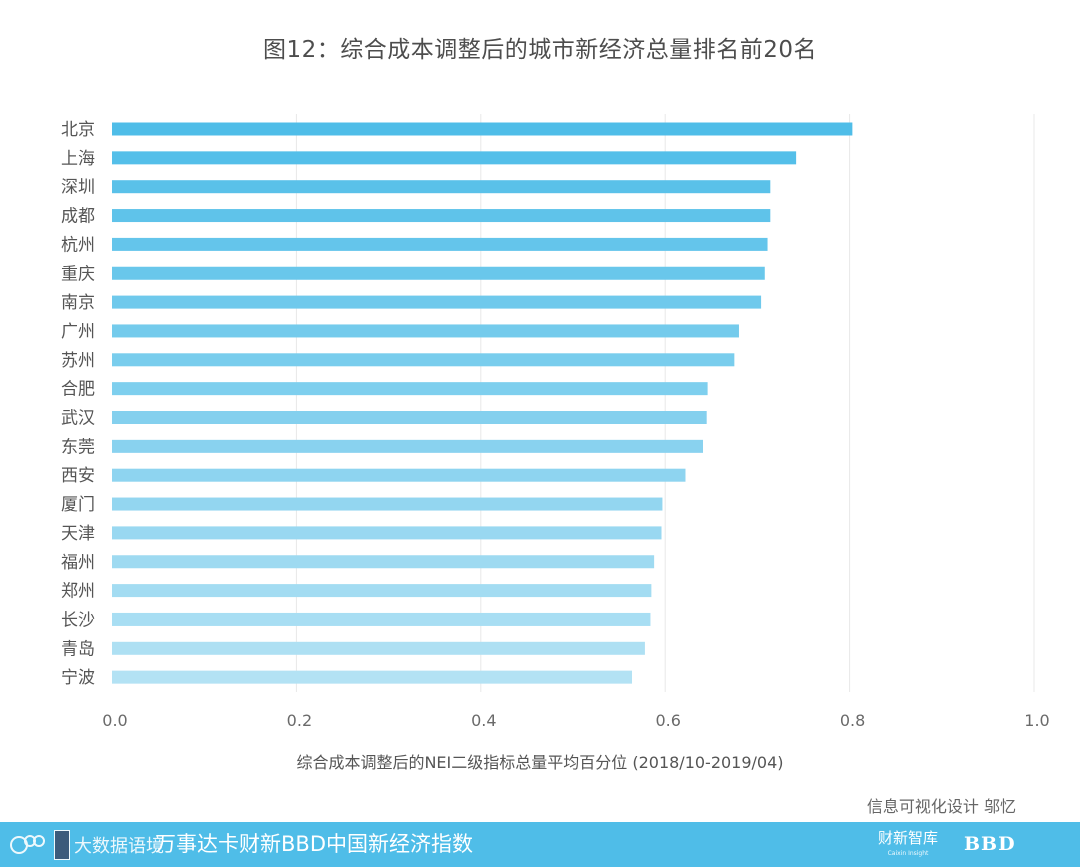  Describe the element at coordinates (908, 838) in the screenshot. I see `caixin-logo-text: 财新智库` at that location.